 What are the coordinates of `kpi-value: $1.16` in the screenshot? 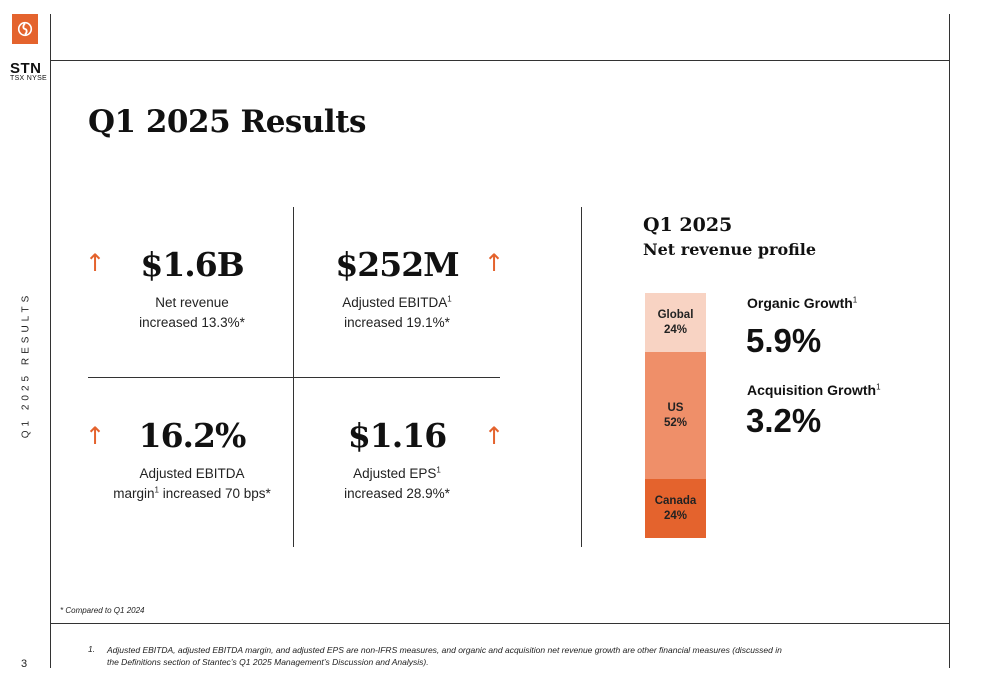 It's located at (397, 435).